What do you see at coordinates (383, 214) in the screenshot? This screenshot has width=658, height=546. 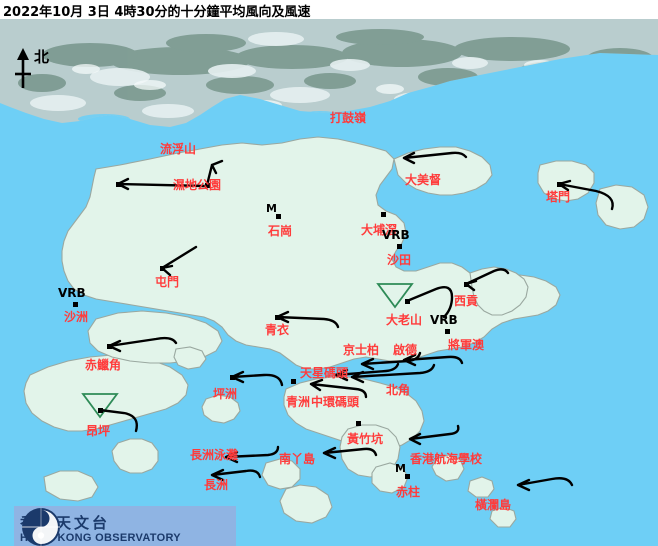 I see `station-6-dot` at bounding box center [383, 214].